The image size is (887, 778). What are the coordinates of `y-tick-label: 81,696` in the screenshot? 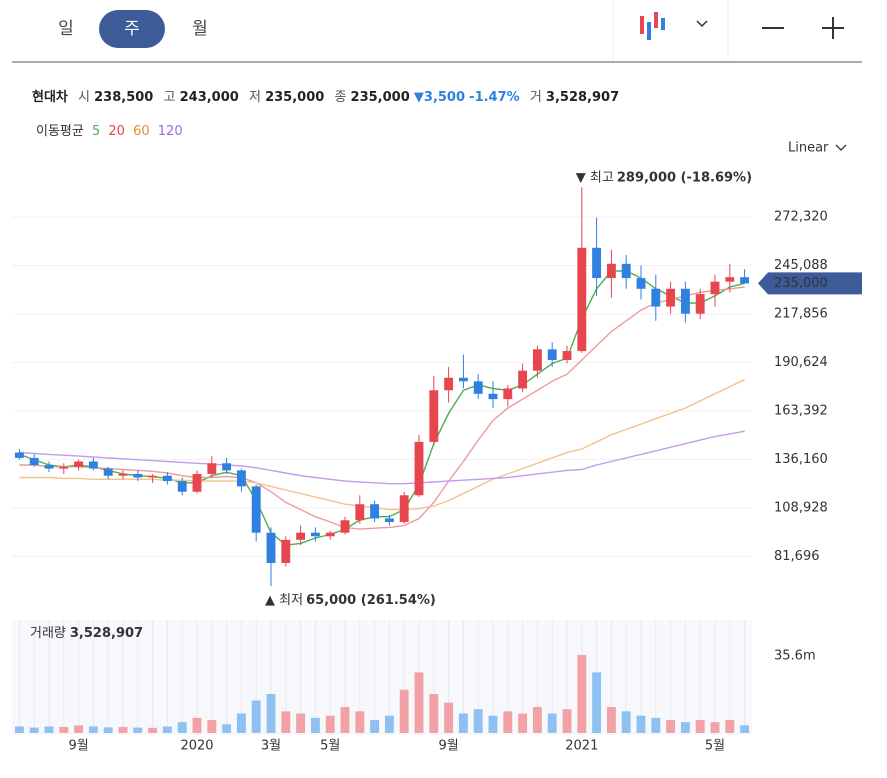 It's located at (797, 556).